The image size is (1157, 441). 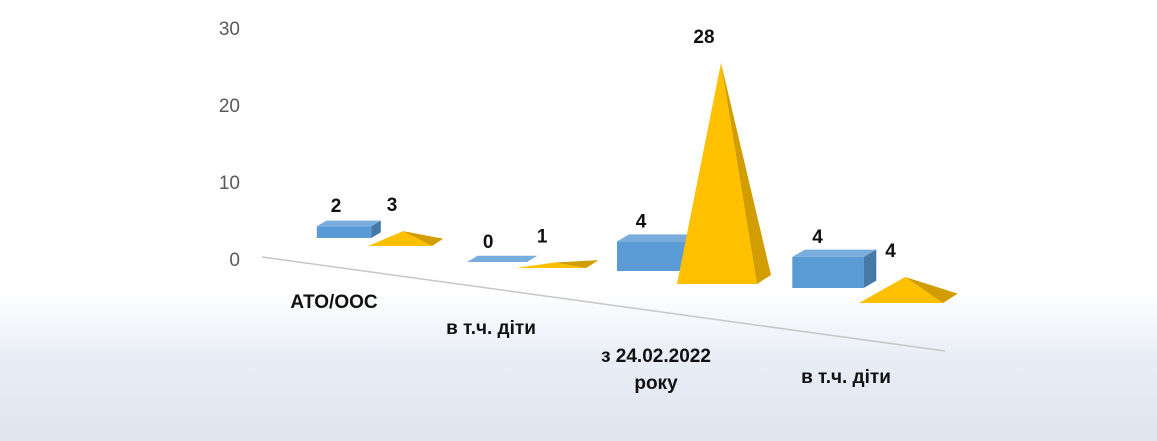 I want to click on category-label: року, so click(x=656, y=383).